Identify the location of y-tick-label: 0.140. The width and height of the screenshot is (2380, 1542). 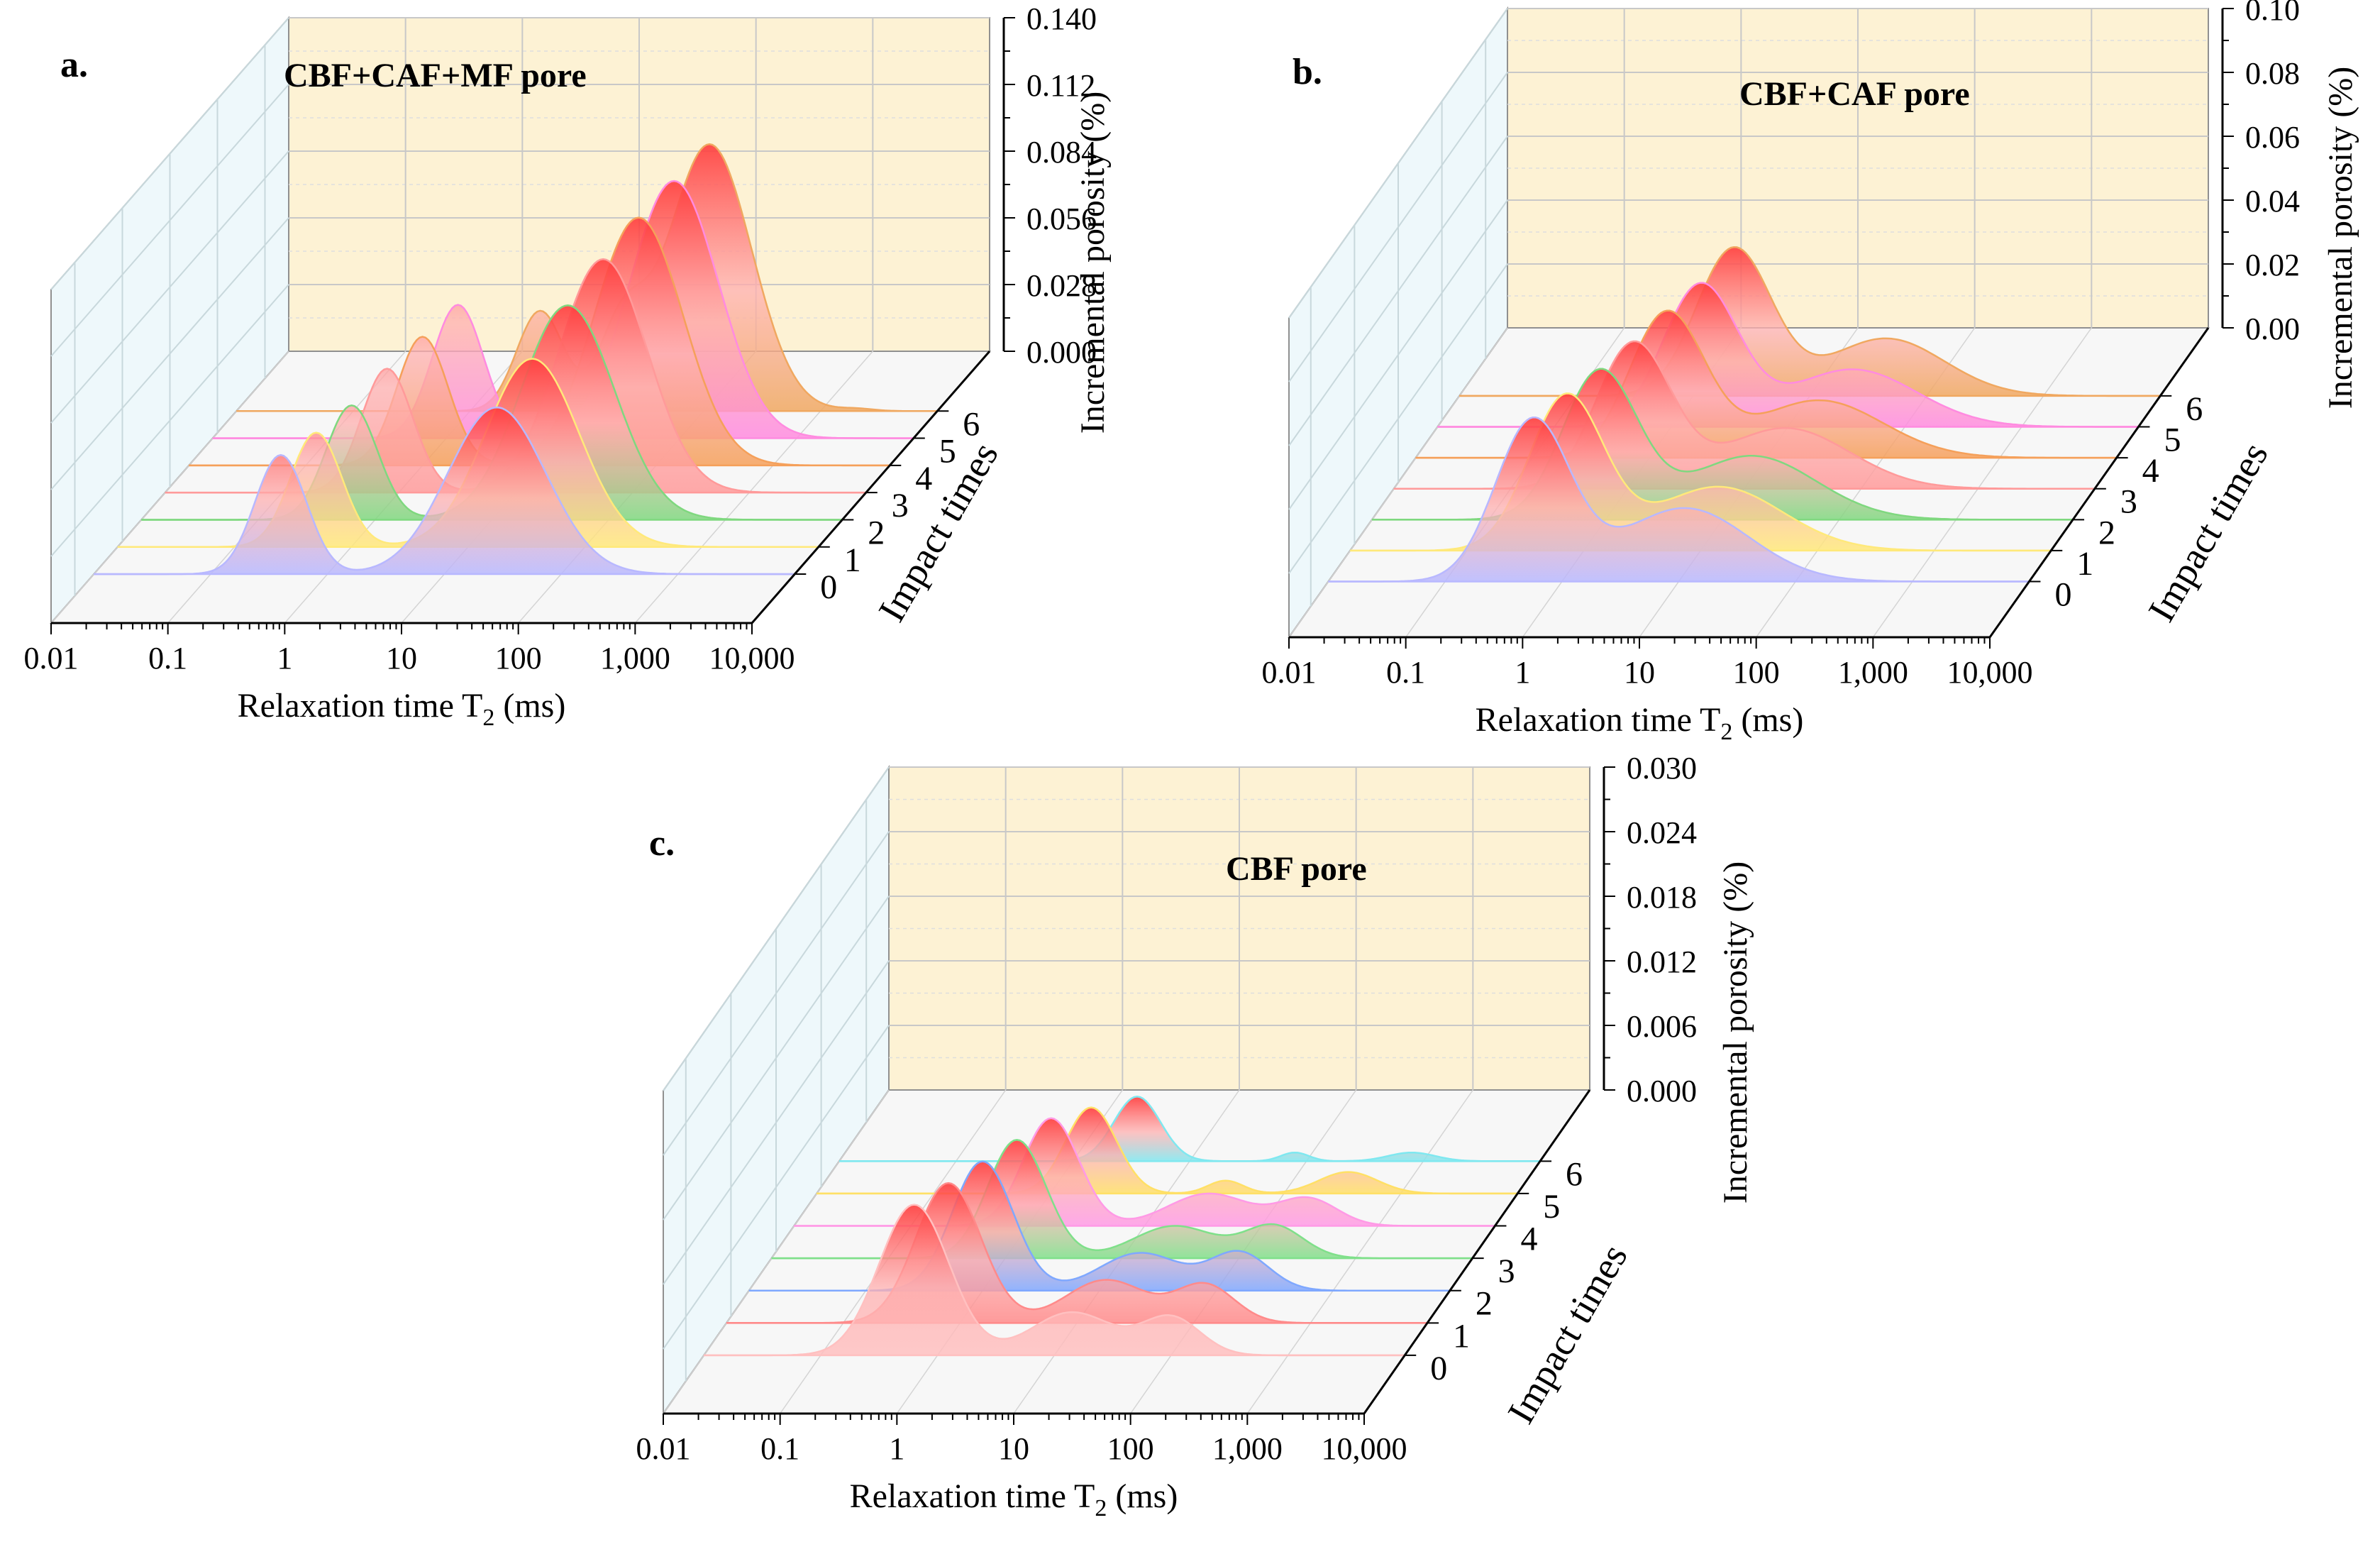
(1062, 18).